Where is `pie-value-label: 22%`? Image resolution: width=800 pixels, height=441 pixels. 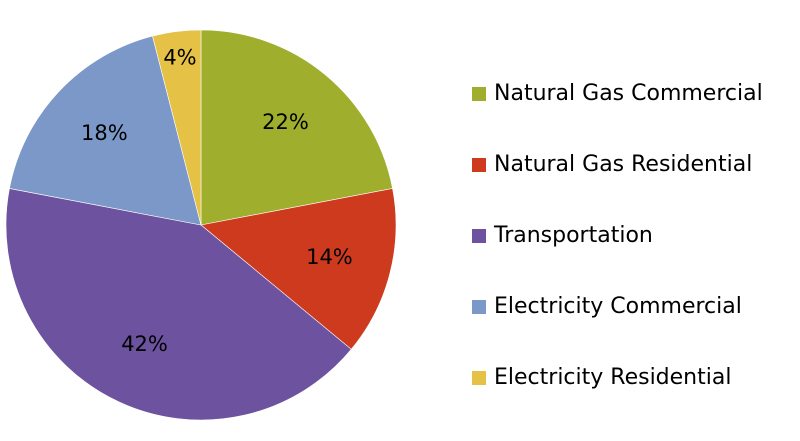
pie-value-label: 22% is located at coordinates (285, 122).